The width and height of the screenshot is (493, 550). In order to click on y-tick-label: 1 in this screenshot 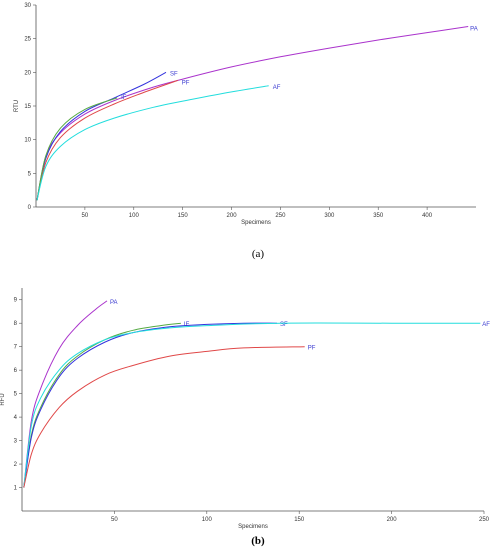, I will do `click(16, 489)`.